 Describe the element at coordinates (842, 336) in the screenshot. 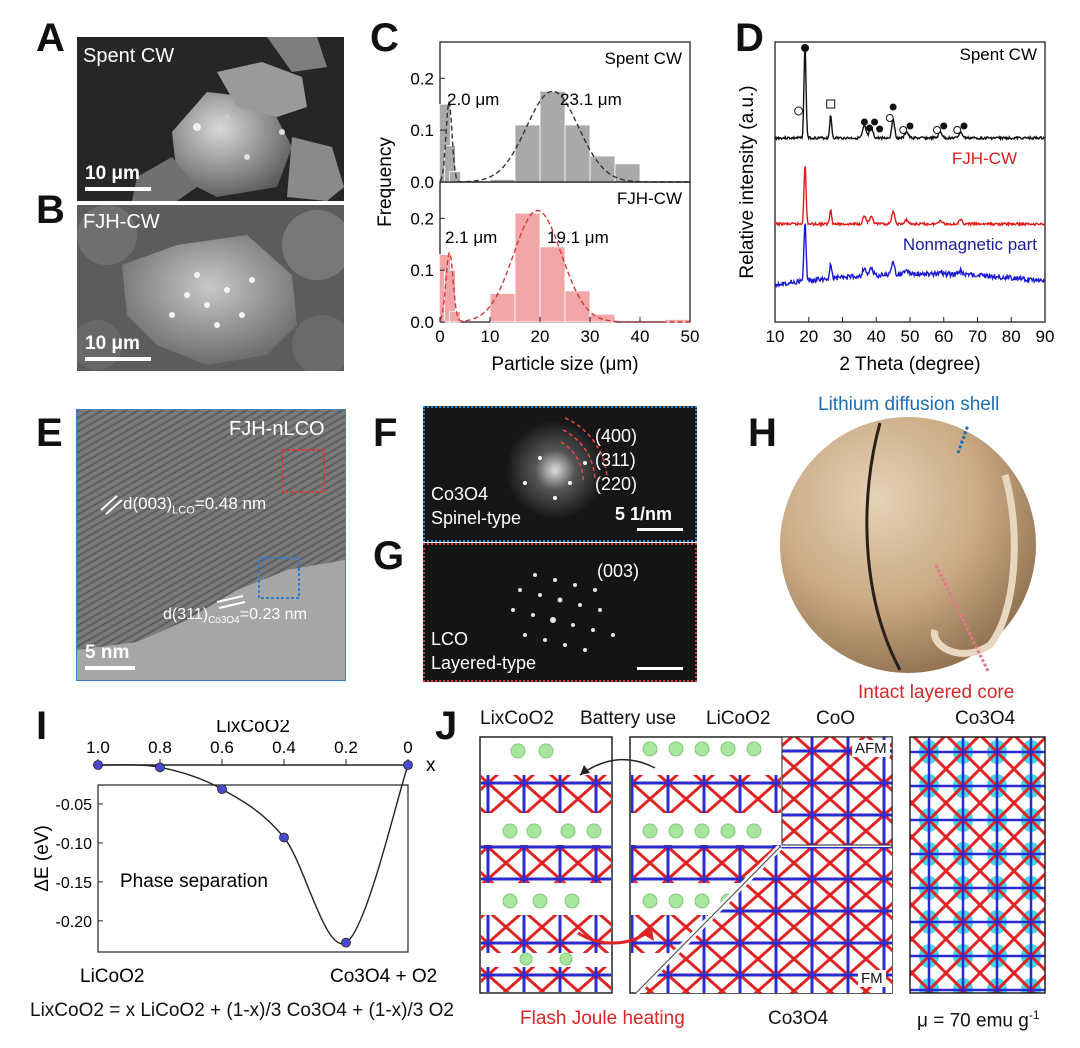

I see `xtick-label-d-2: 30` at that location.